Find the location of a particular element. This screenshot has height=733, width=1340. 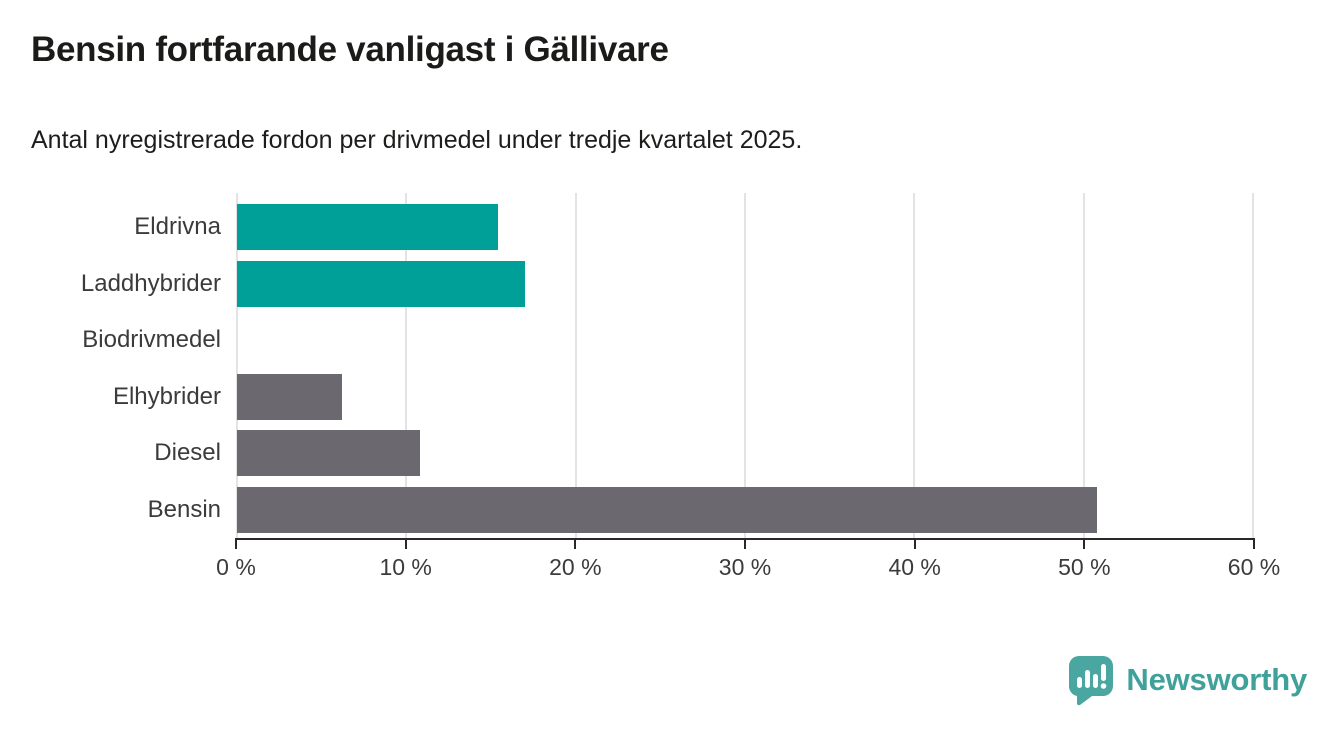

x-axis: 0 % 10 % 20 % 30 % 40 % 50 % 60 % is located at coordinates (748, 559).